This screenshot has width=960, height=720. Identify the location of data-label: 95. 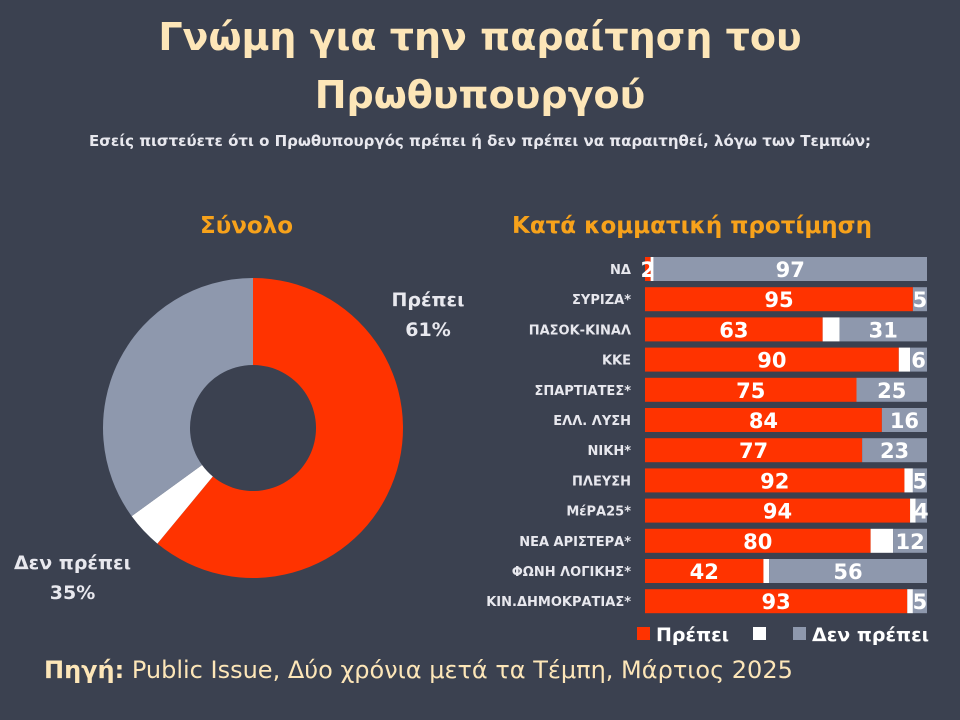
(778, 300).